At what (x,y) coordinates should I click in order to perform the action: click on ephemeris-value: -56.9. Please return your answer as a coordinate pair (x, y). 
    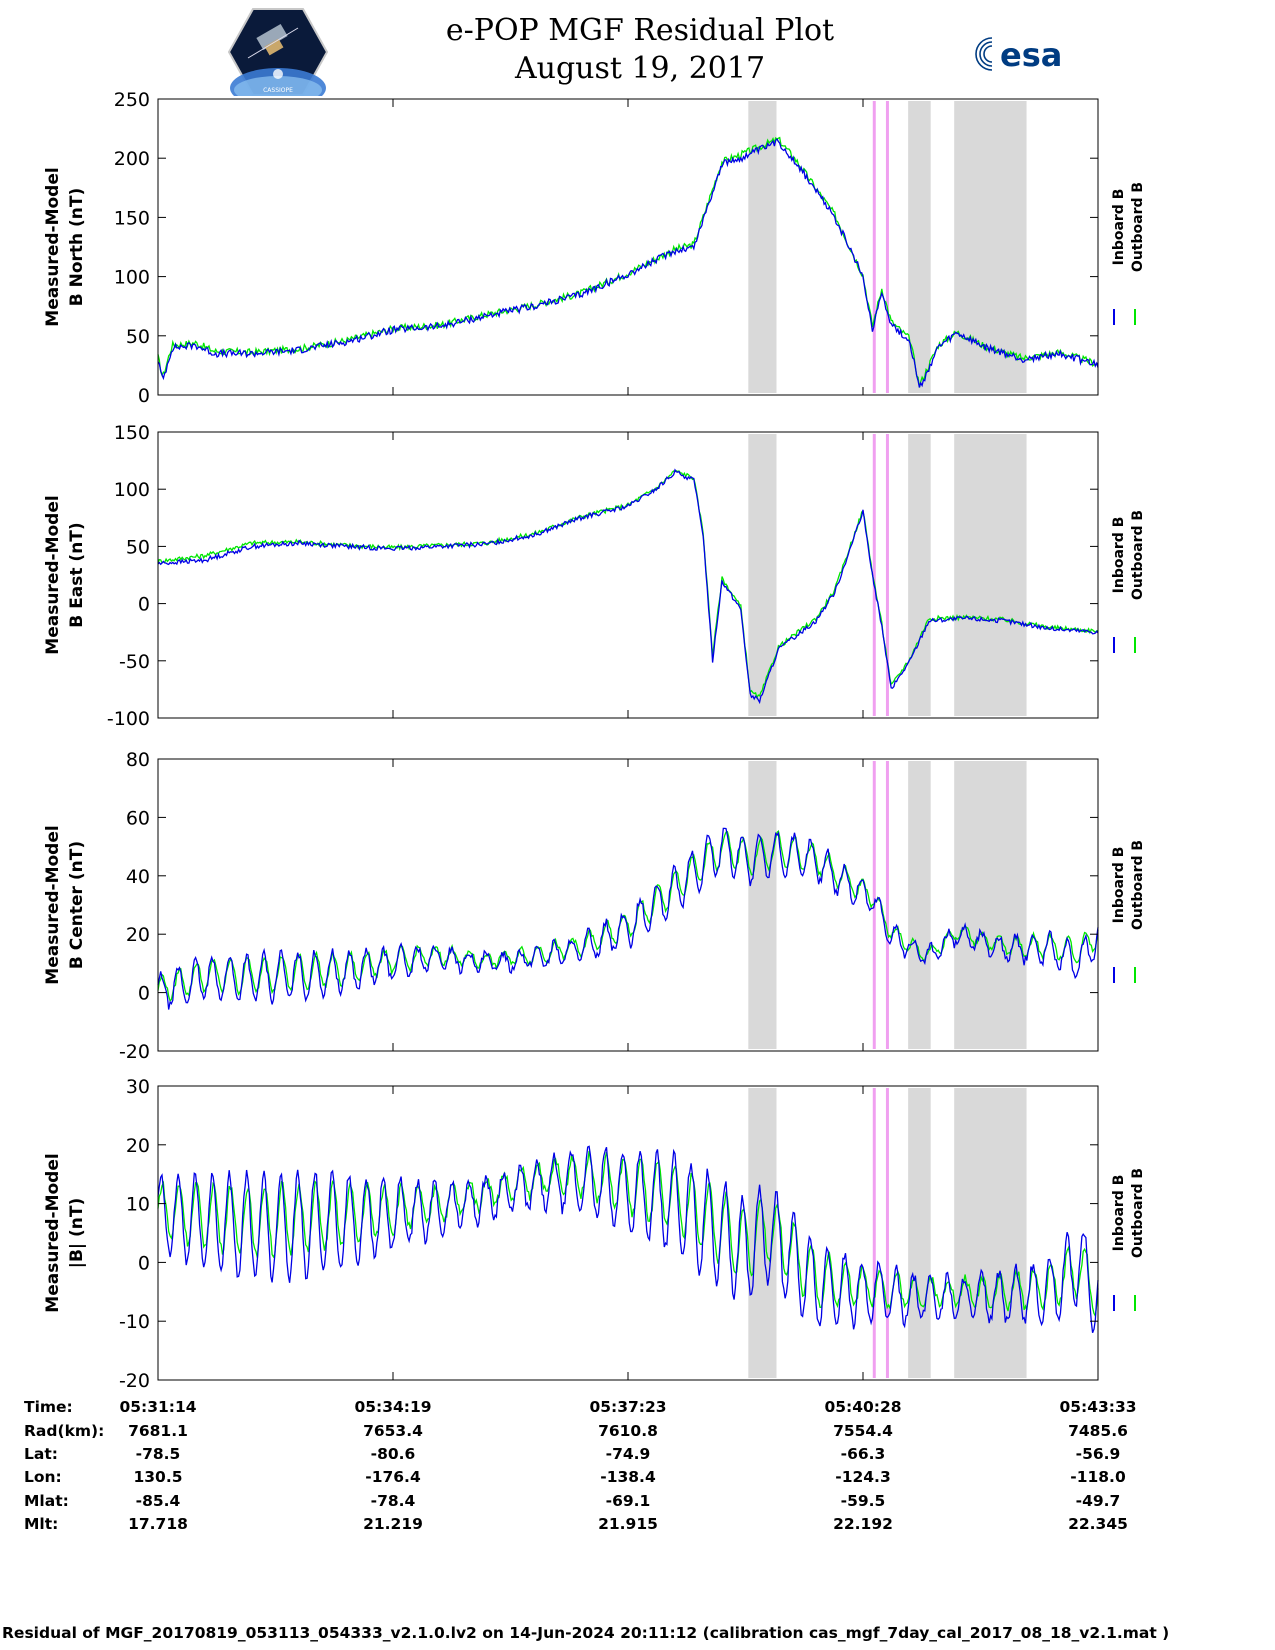
    Looking at the image, I should click on (1098, 1454).